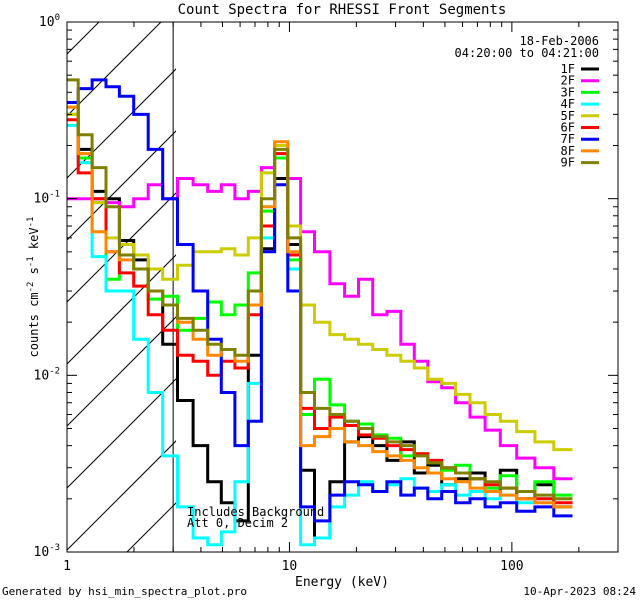 The height and width of the screenshot is (600, 640). I want to click on x-tick-label: 1, so click(67, 566).